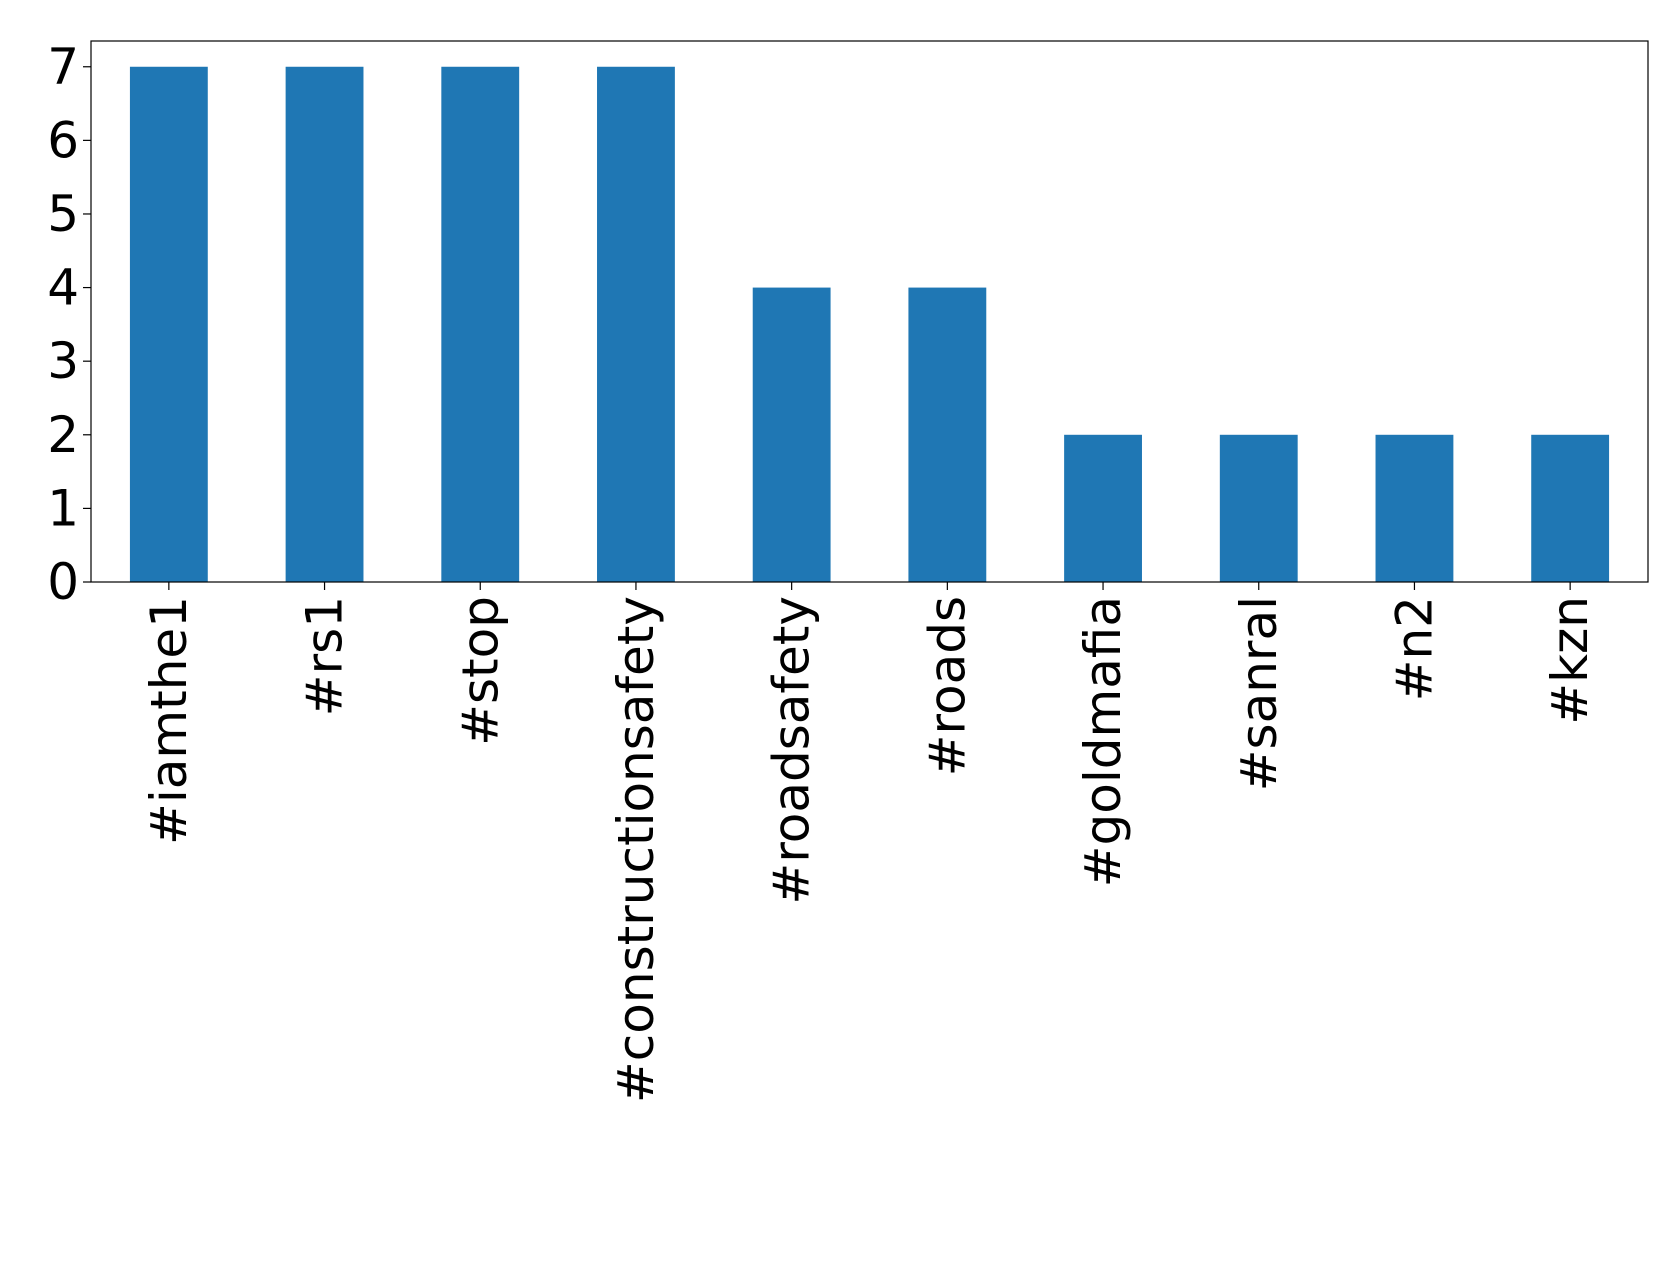 The height and width of the screenshot is (1262, 1679). Describe the element at coordinates (63, 140) in the screenshot. I see `y-tick-label: 6` at that location.